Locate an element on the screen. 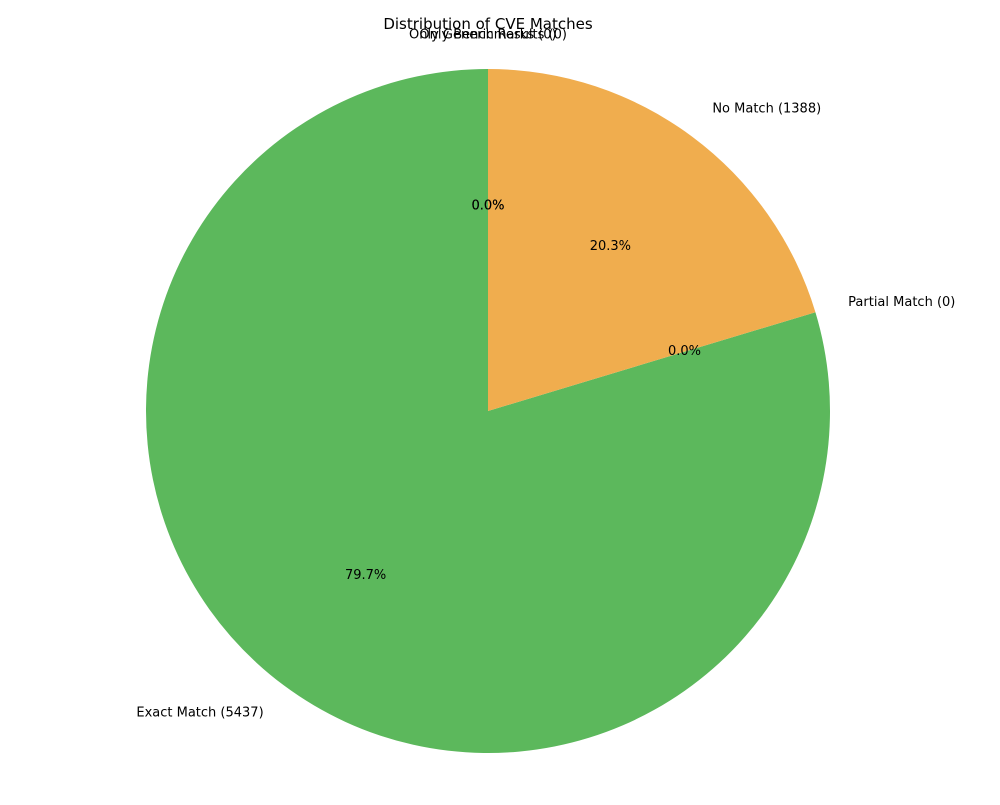  slice-label-only-benchmarks: Only Benchmarks (0) is located at coordinates (487, 34).